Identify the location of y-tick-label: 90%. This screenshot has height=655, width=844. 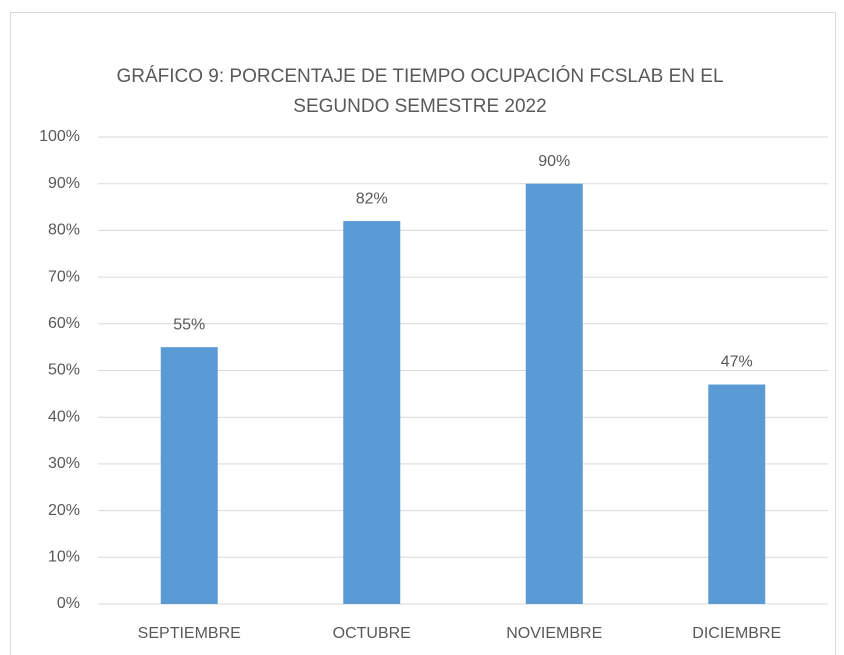
(64, 183).